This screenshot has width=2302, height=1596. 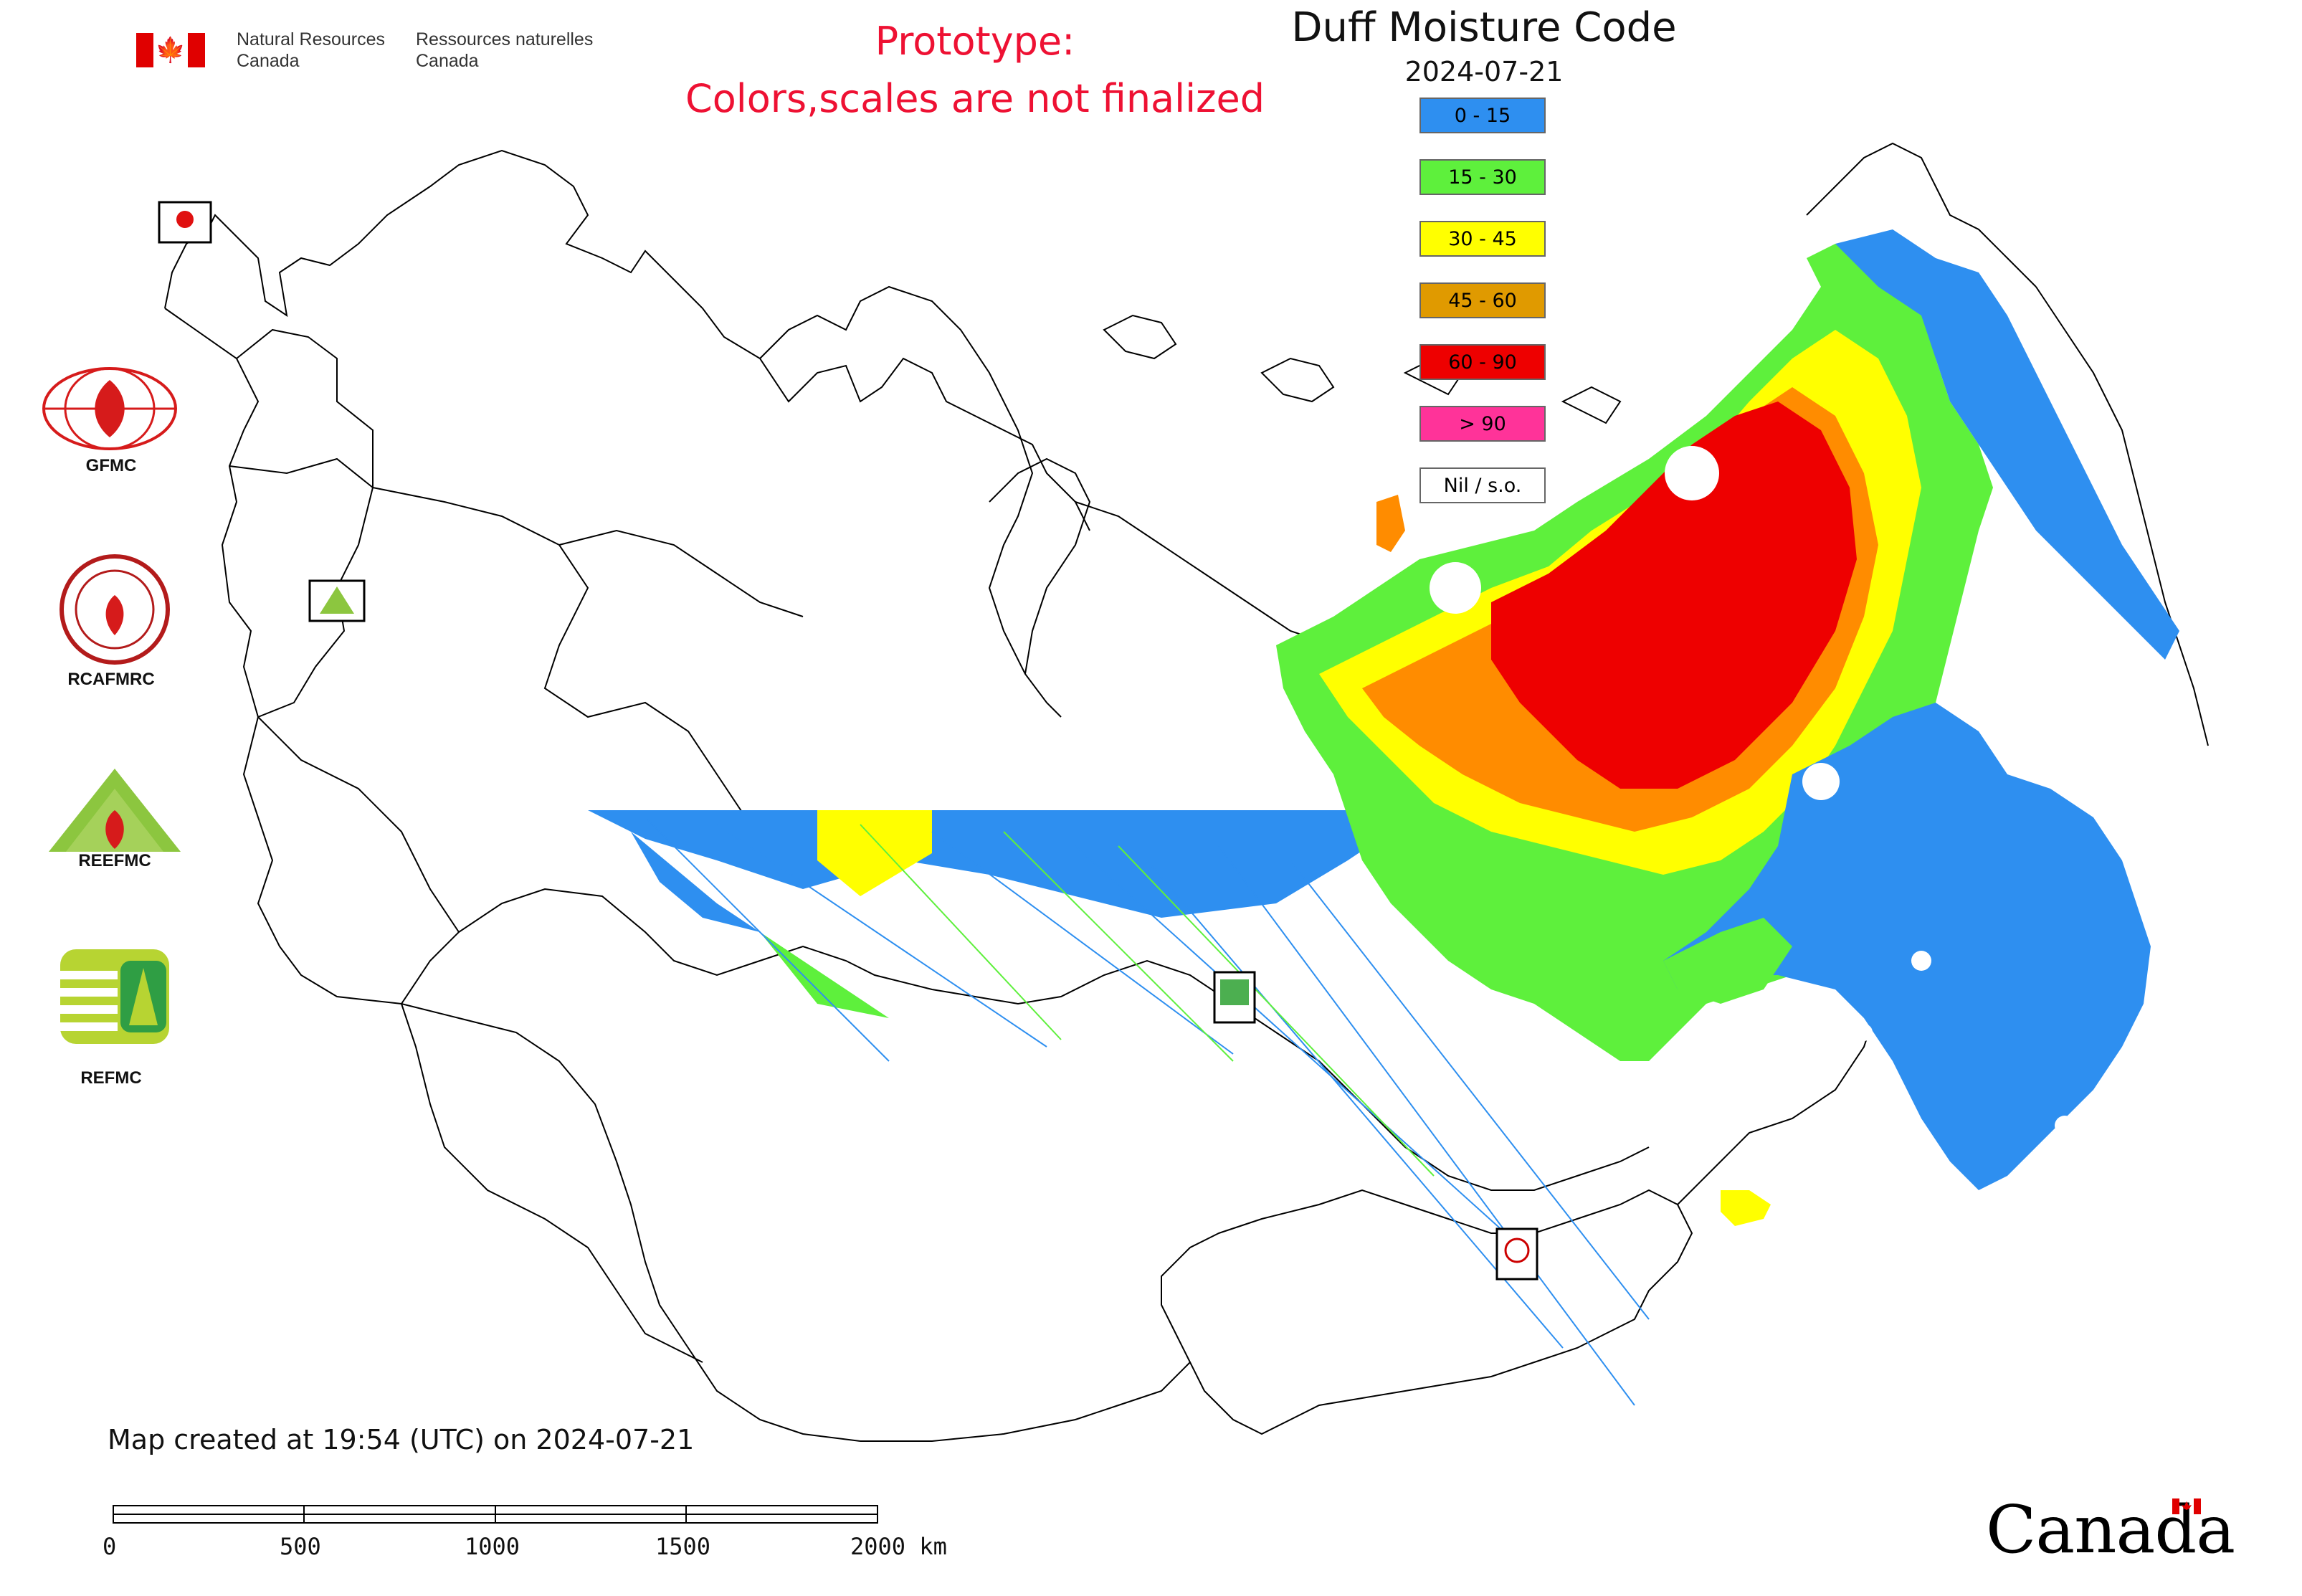 What do you see at coordinates (1483, 177) in the screenshot?
I see `legend-item: 15 - 30` at bounding box center [1483, 177].